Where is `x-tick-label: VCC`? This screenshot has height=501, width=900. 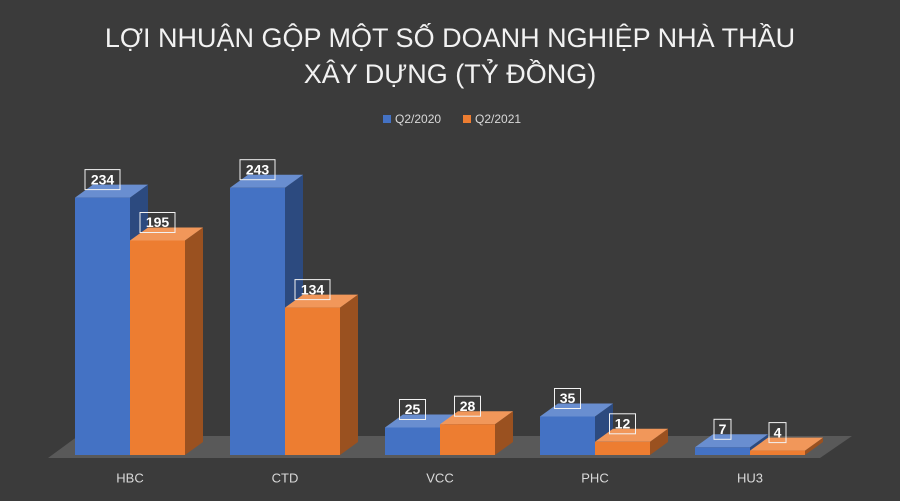
x-tick-label: VCC is located at coordinates (439, 477).